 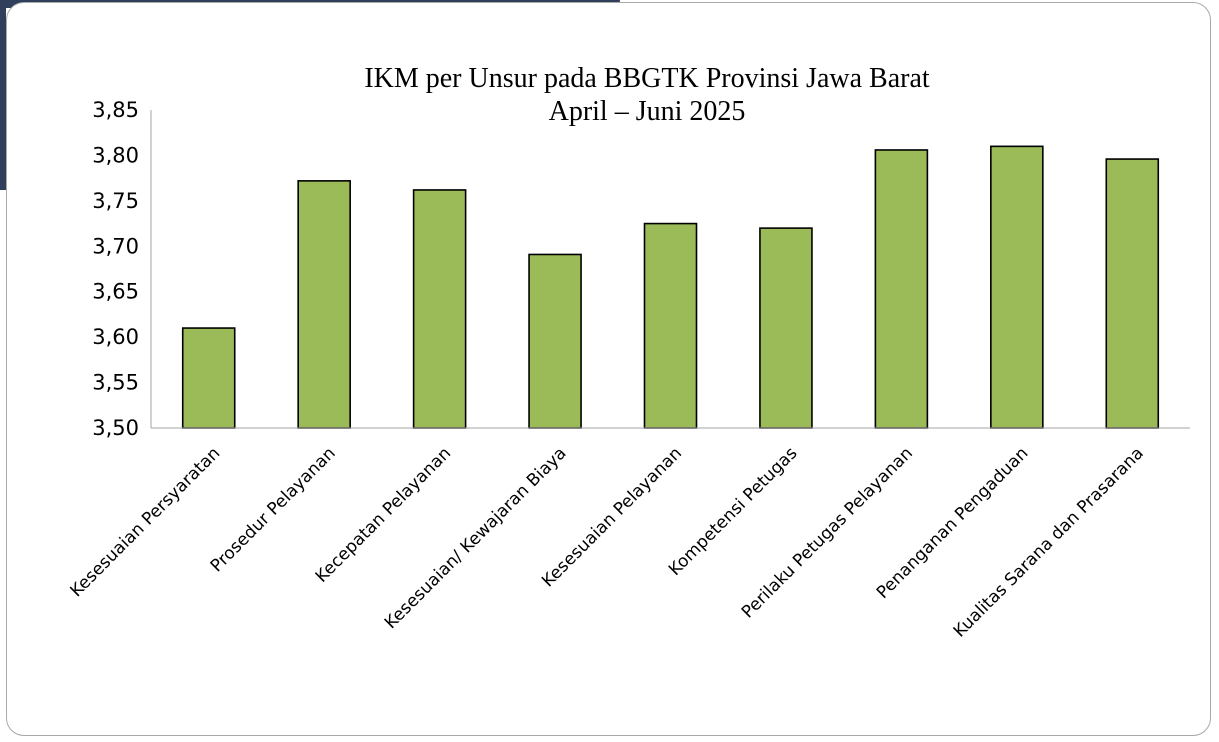 What do you see at coordinates (3, 95) in the screenshot?
I see `side-strip` at bounding box center [3, 95].